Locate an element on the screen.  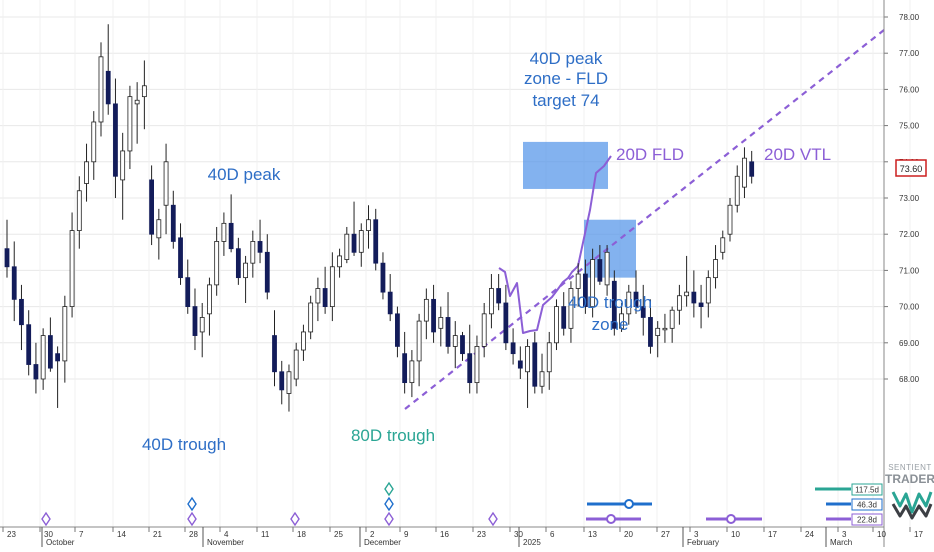
x-tick-label: 10 is located at coordinates (881, 534).